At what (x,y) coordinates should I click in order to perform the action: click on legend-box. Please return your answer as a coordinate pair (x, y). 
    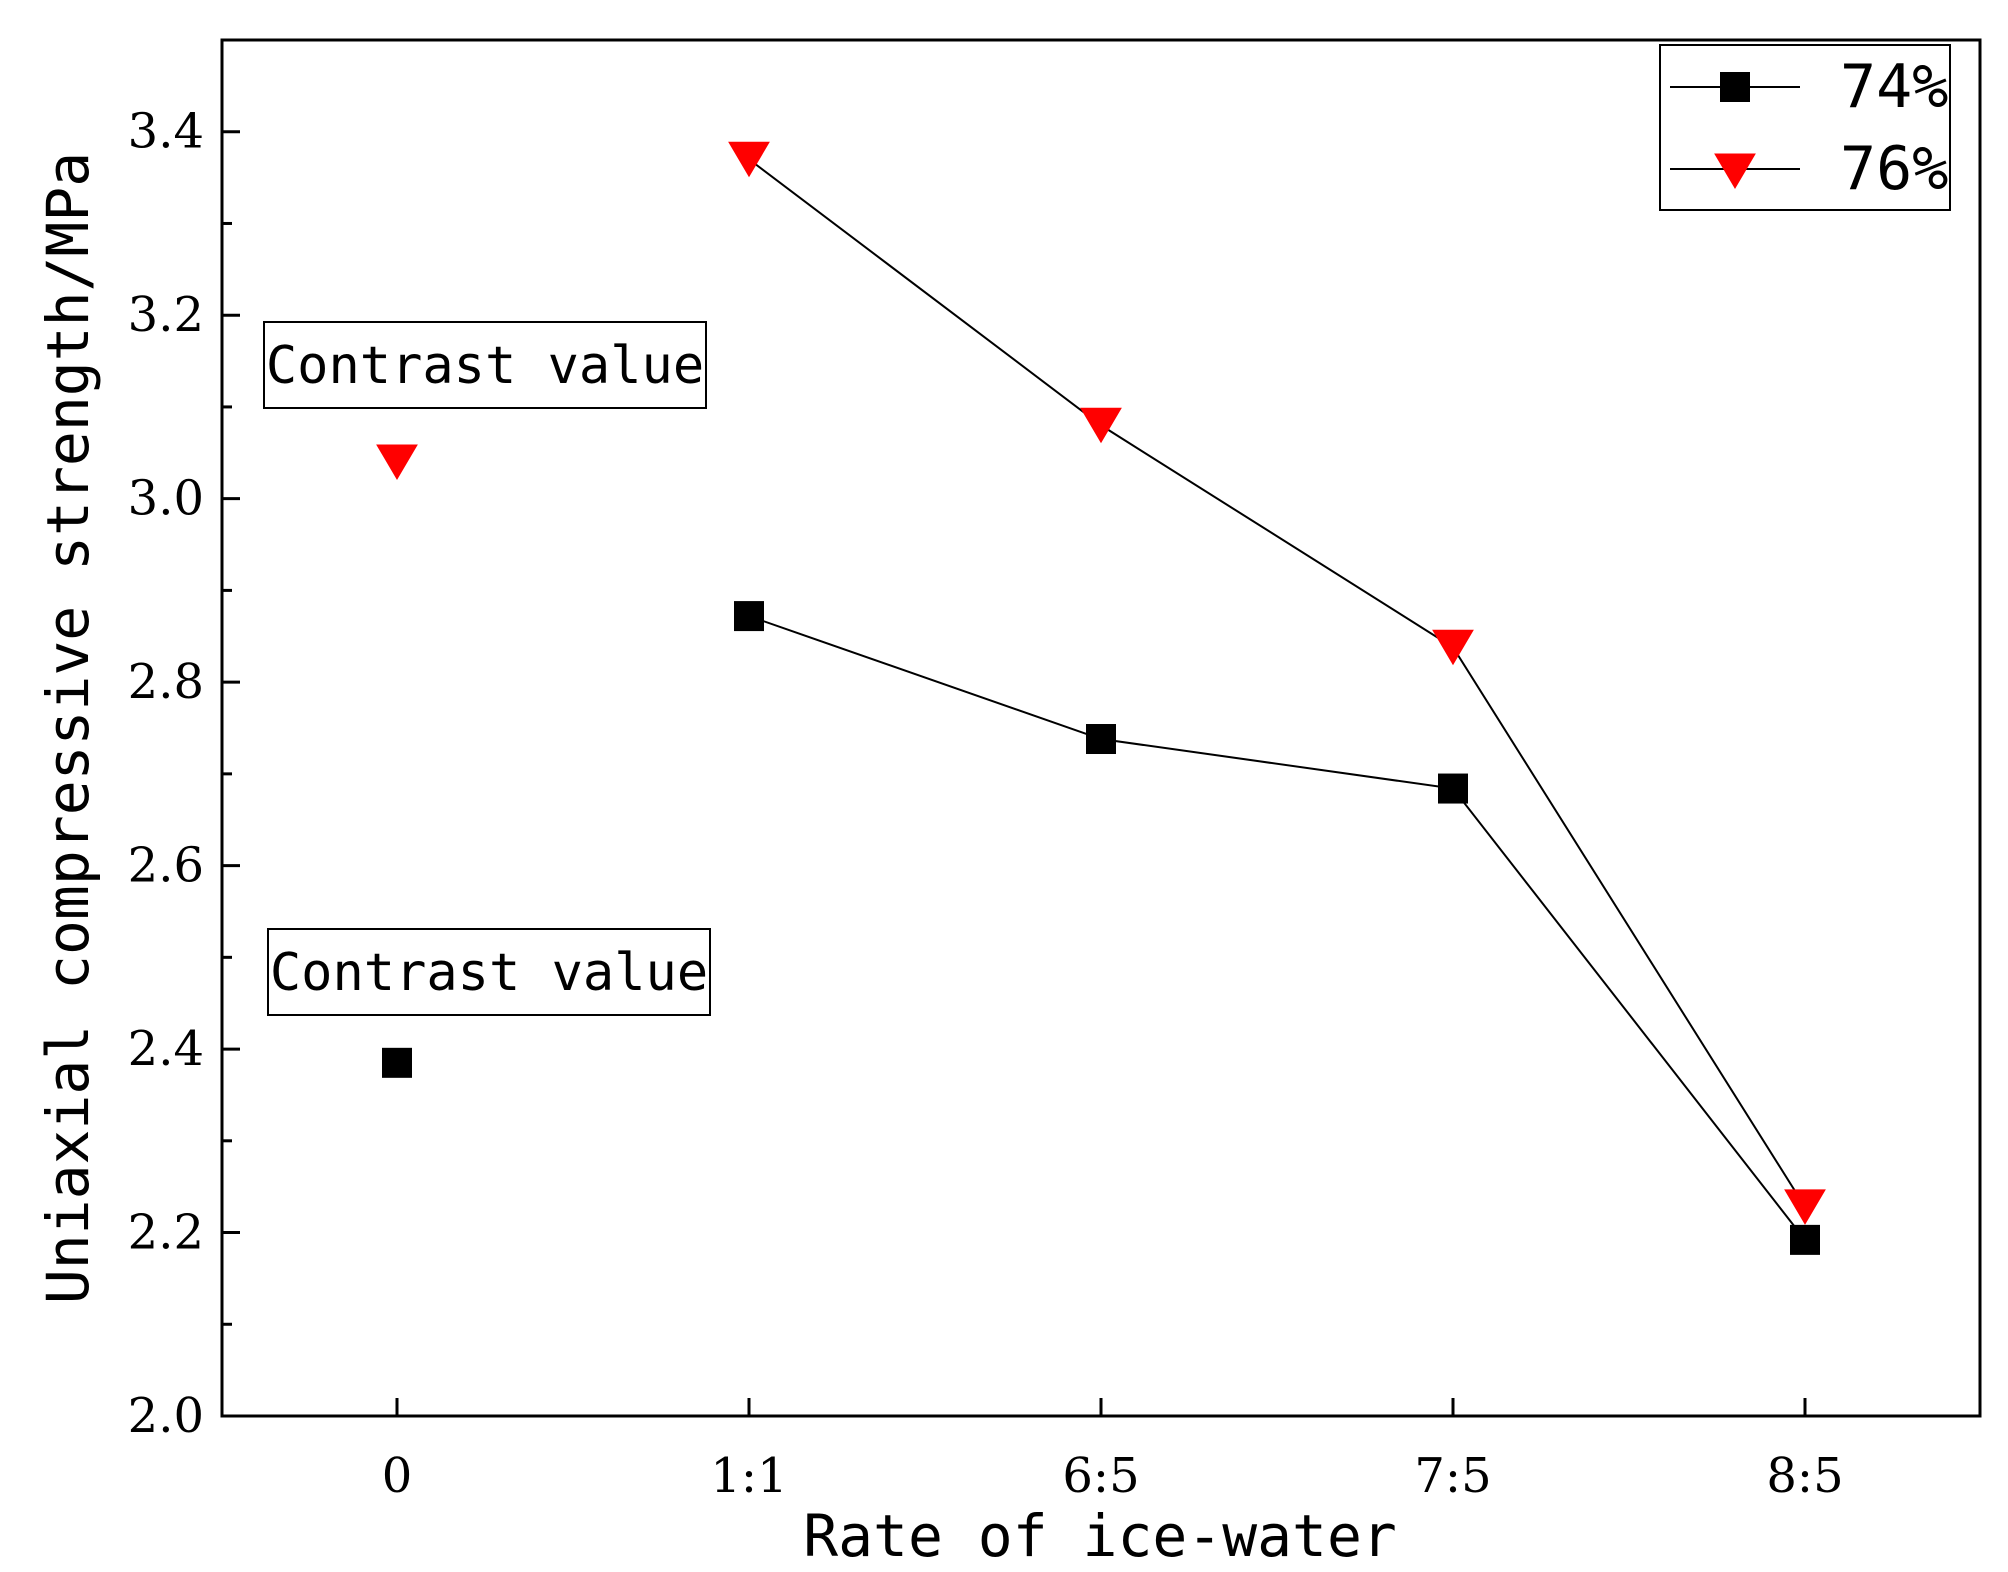
    Looking at the image, I should click on (1805, 127).